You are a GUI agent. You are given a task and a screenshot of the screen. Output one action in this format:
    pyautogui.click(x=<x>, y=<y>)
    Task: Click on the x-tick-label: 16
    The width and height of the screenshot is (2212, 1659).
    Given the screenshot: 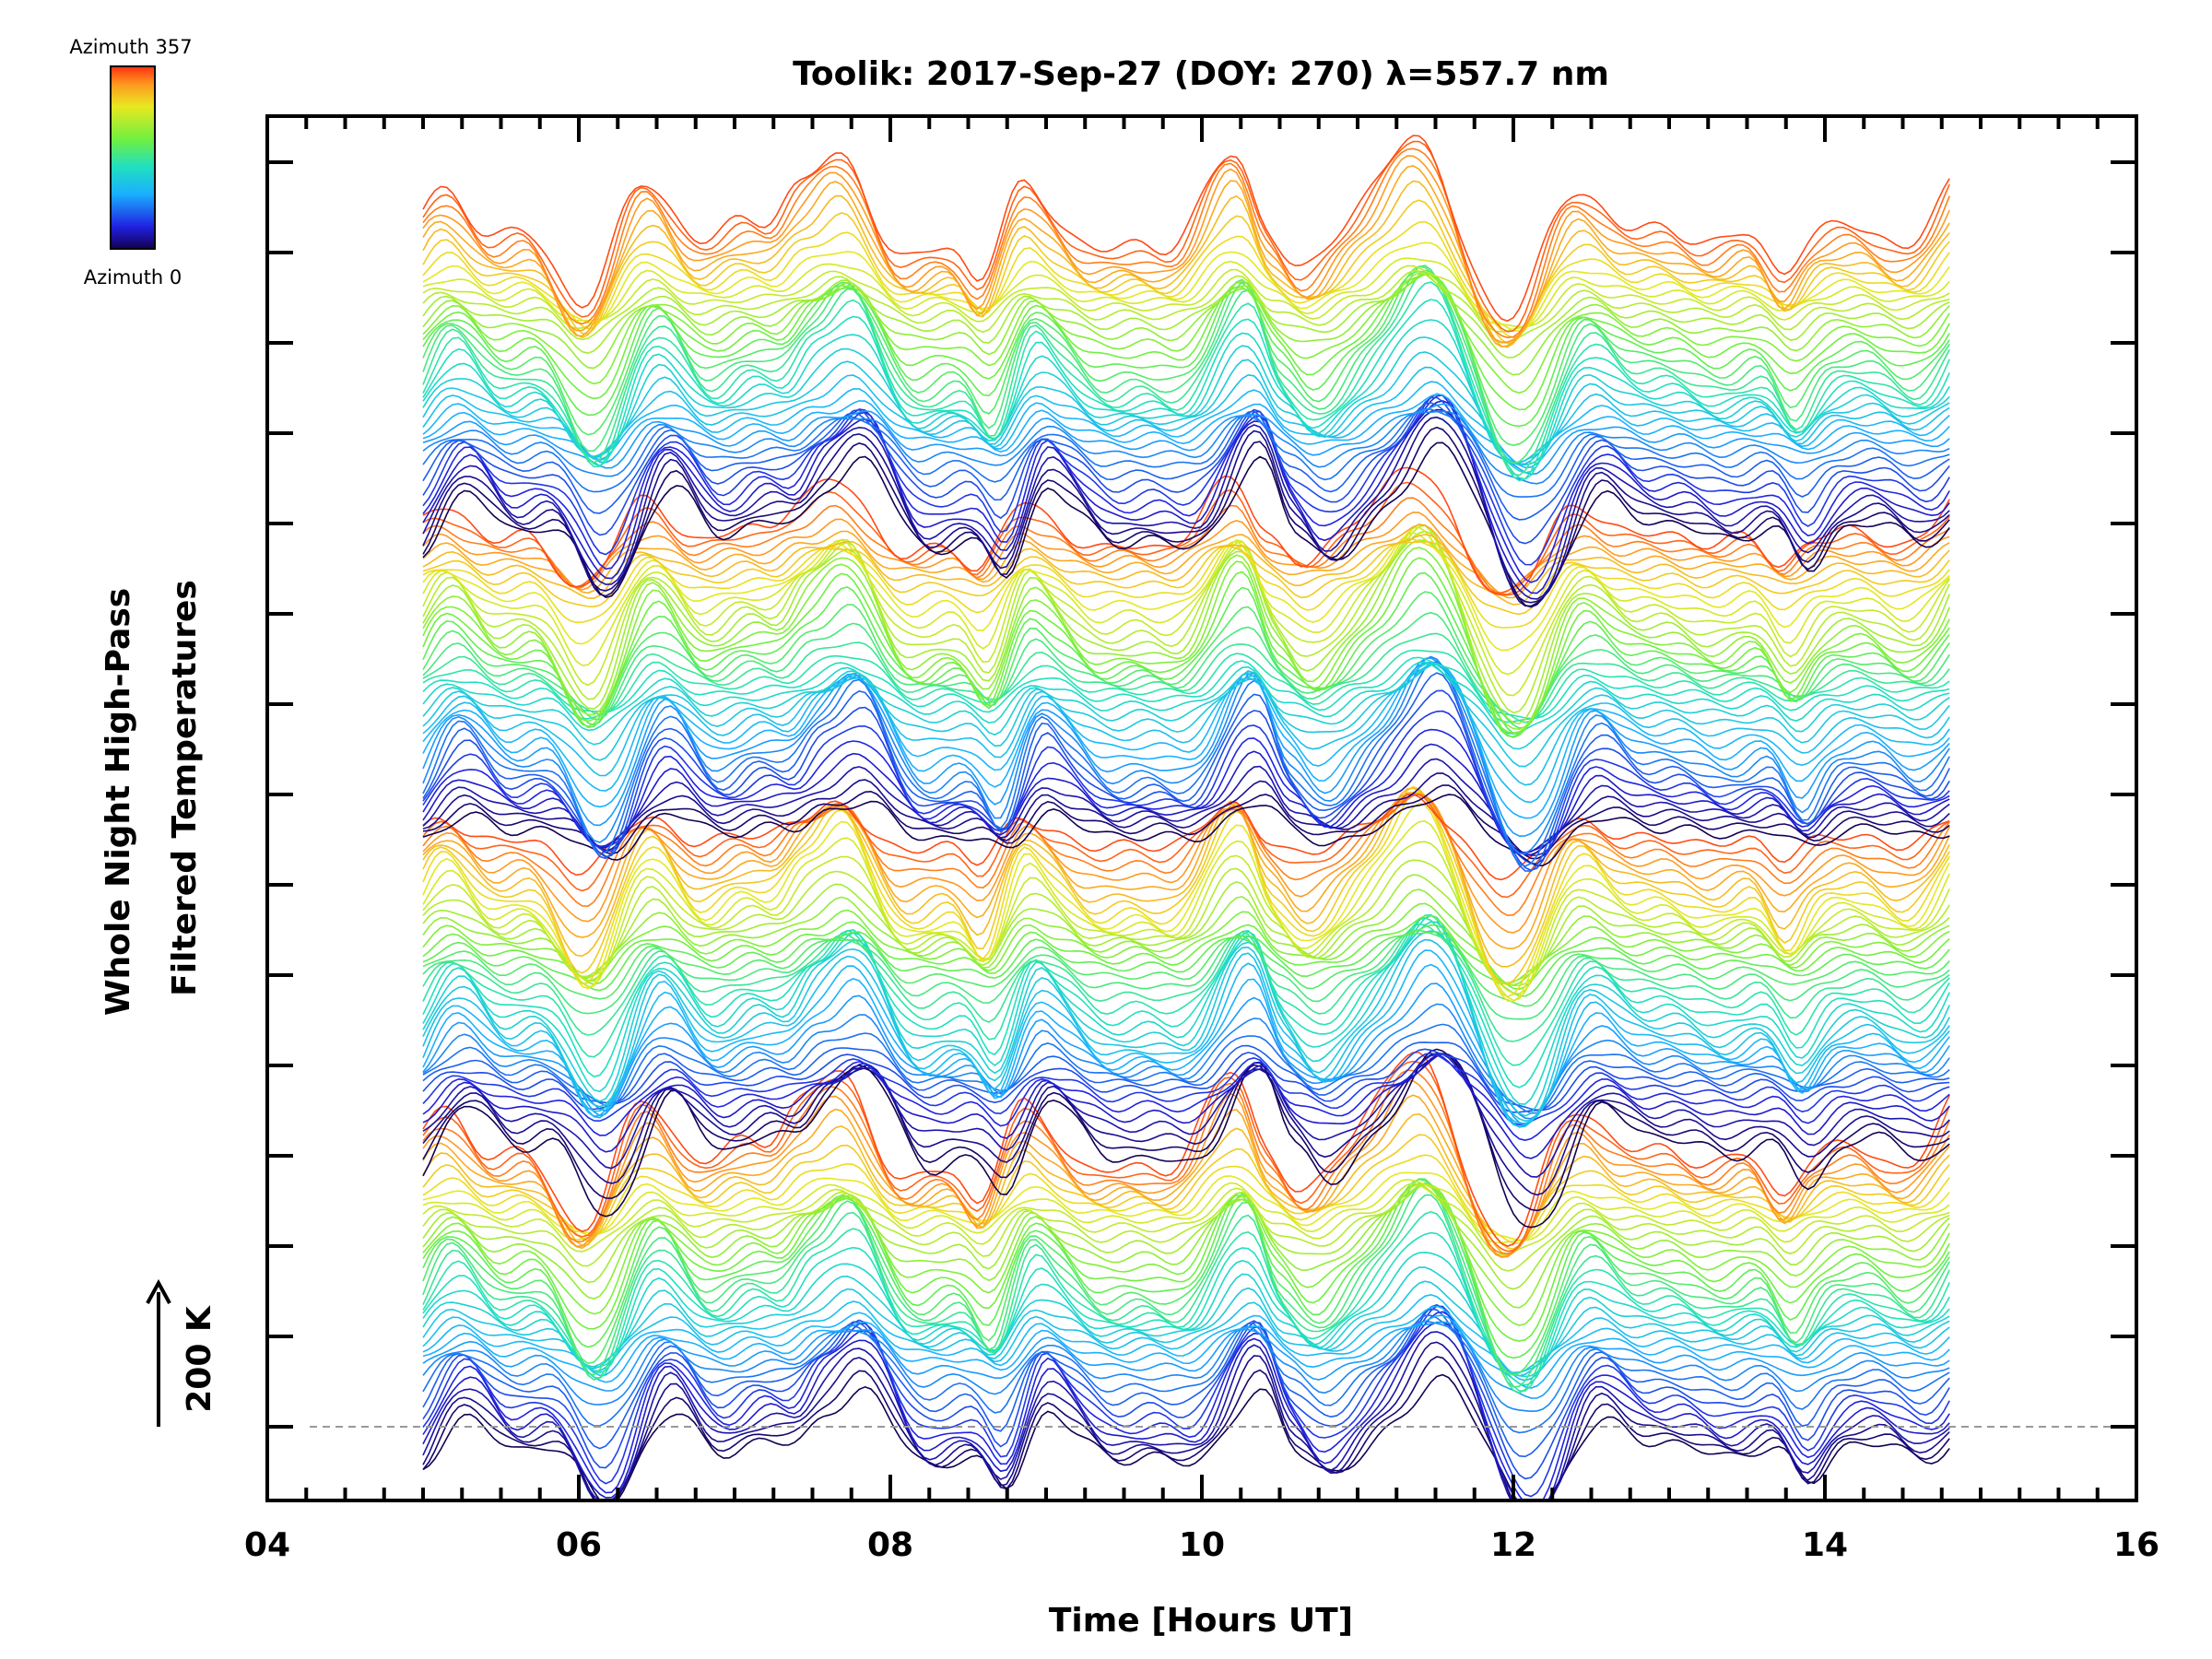 What is the action you would take?
    pyautogui.click(x=2136, y=1545)
    